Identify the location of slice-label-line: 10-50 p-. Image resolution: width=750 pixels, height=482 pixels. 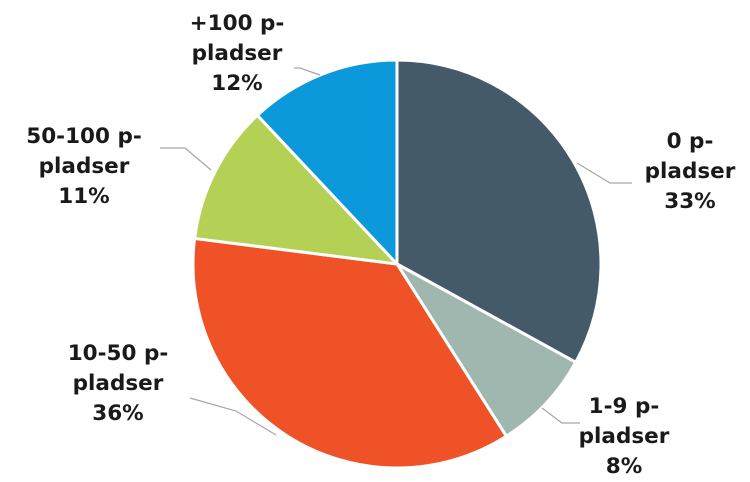
(118, 353).